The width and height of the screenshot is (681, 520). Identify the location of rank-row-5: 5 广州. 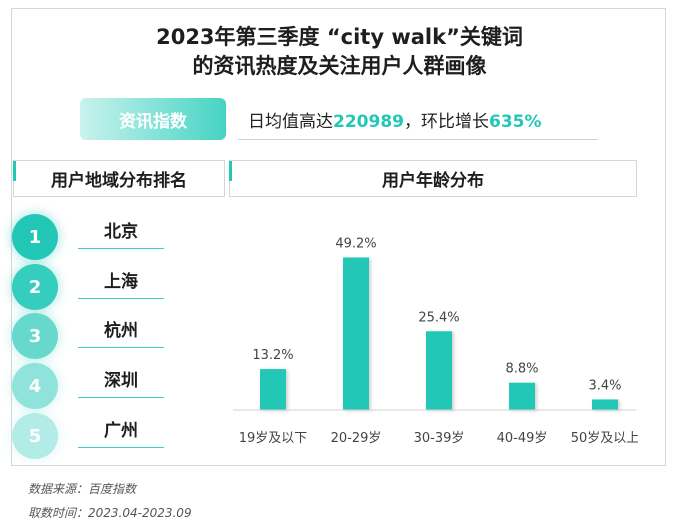
(88, 436).